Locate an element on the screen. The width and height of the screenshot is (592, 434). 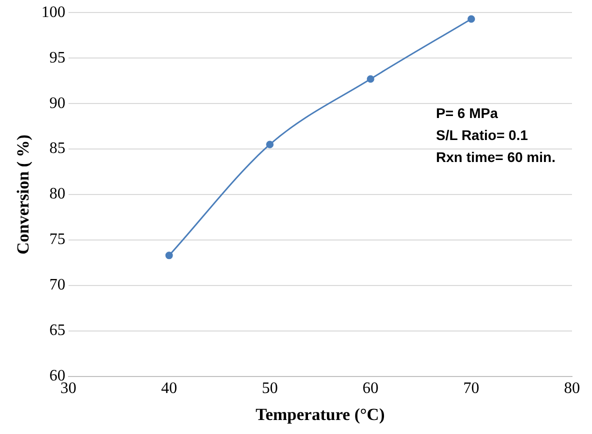
x-tick-label: 80 is located at coordinates (572, 389).